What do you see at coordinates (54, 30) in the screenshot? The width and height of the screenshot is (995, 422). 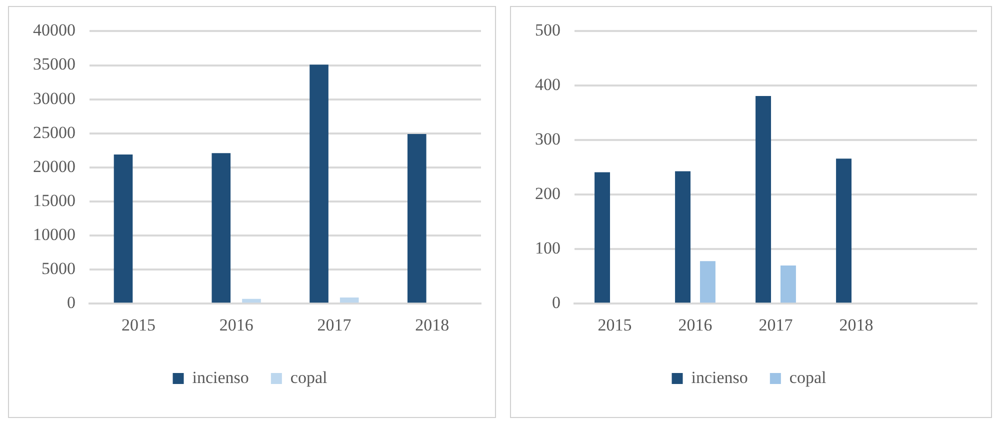 I see `y-tick-label: 40000` at bounding box center [54, 30].